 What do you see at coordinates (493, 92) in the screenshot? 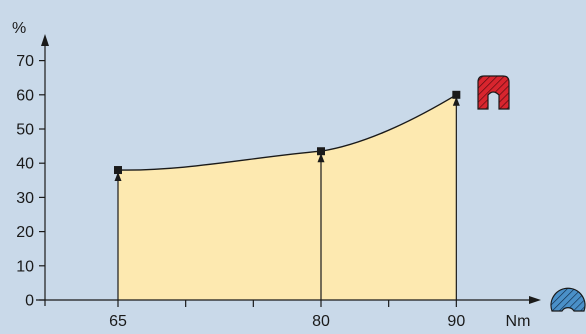
I see `rectangular-profile-icon` at bounding box center [493, 92].